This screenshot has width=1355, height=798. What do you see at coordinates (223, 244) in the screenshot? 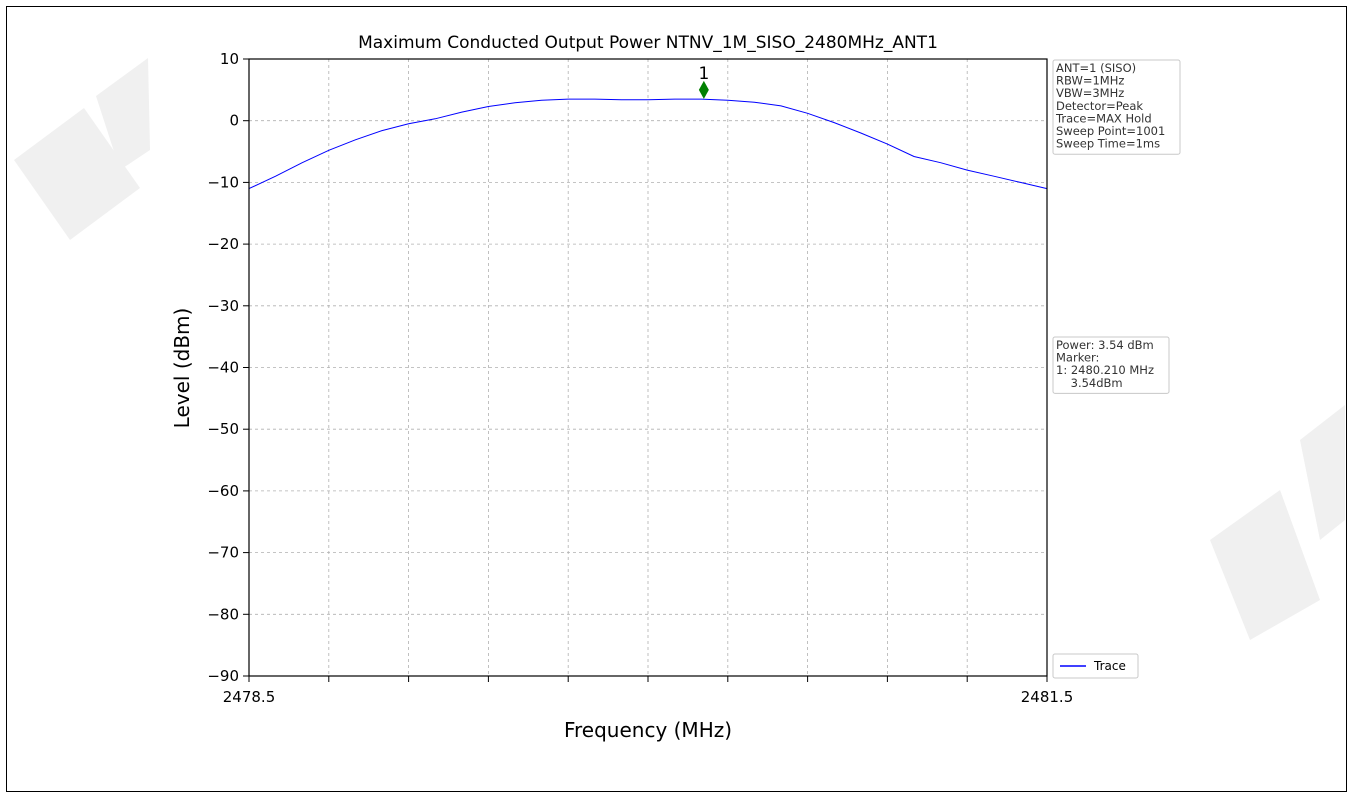
I see `y-tick-label: −20` at bounding box center [223, 244].